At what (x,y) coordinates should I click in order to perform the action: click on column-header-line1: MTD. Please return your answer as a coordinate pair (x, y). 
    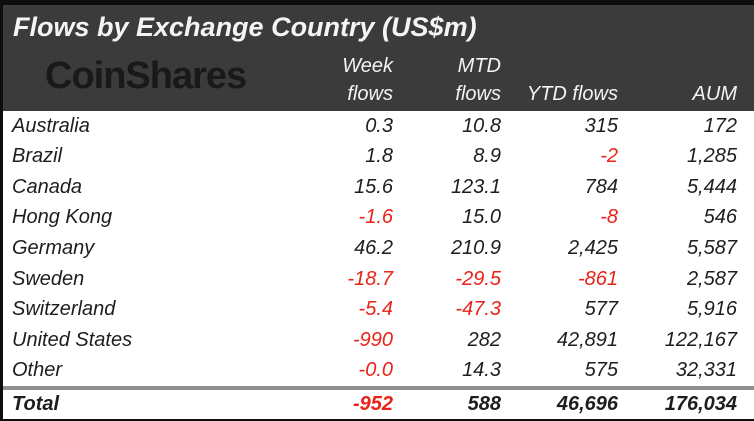
    Looking at the image, I should click on (479, 66).